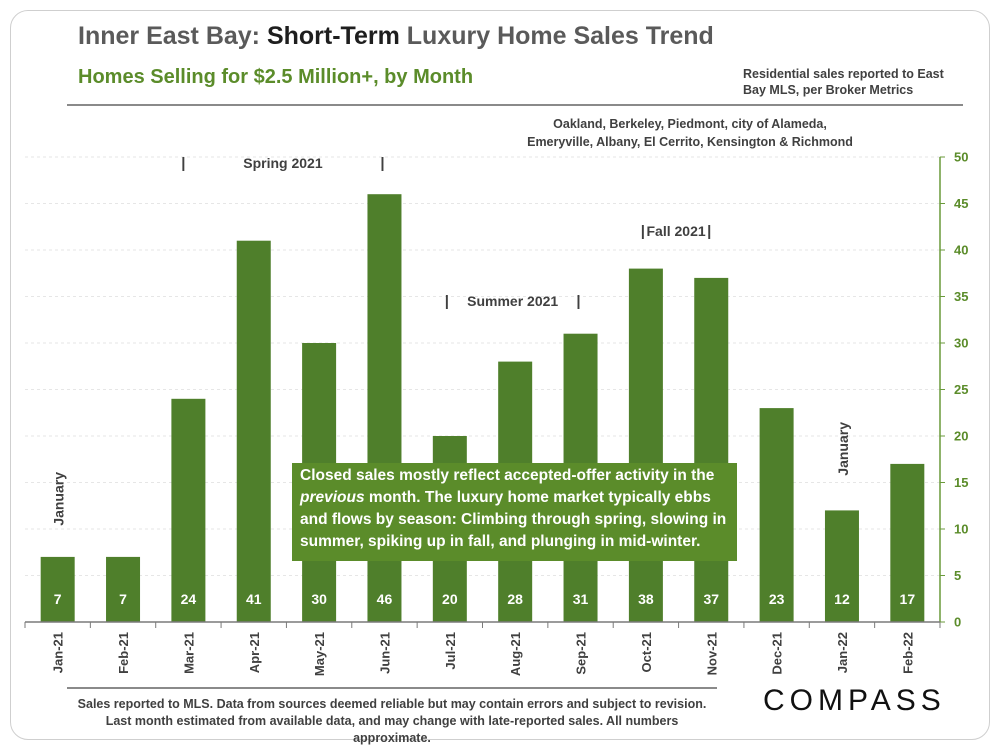 This screenshot has width=1000, height=750. Describe the element at coordinates (254, 652) in the screenshot. I see `x-tick-label: Apr-21` at that location.